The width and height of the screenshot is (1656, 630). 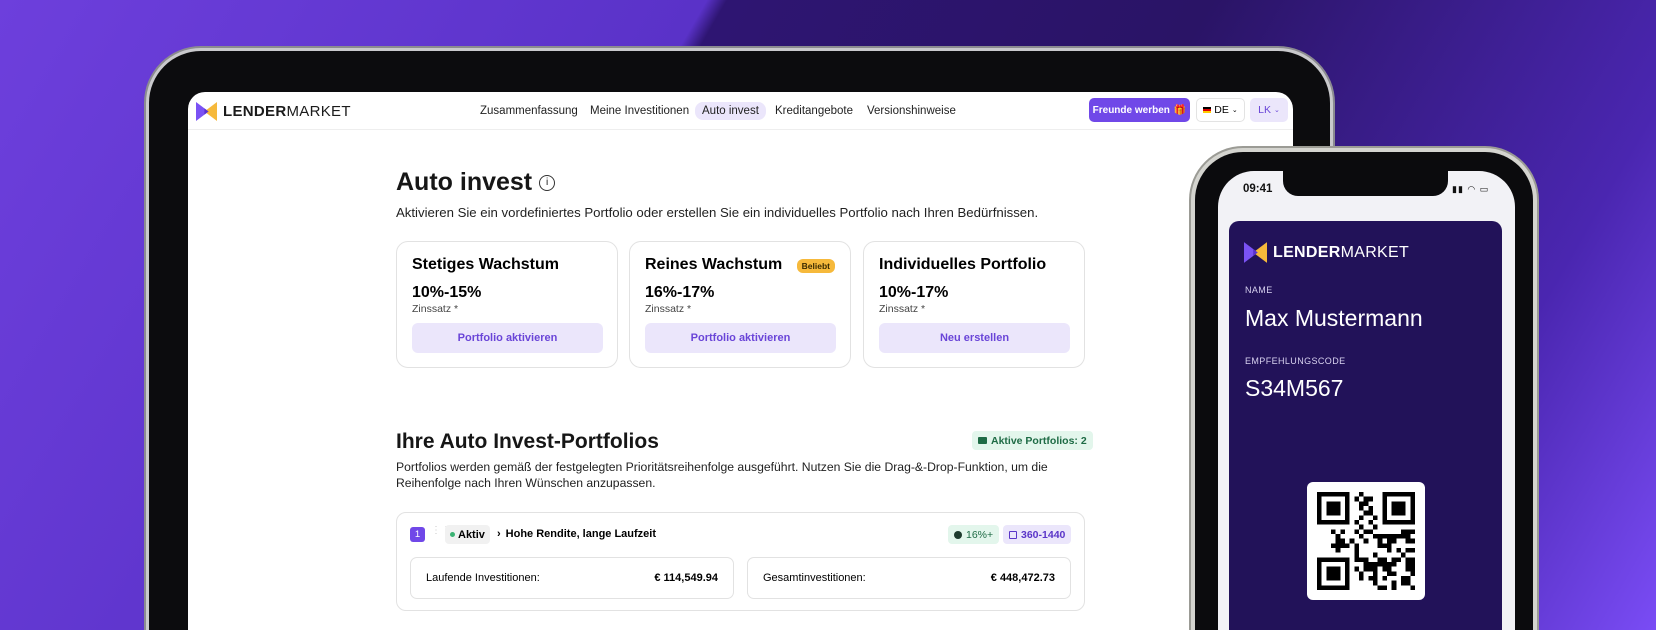 What do you see at coordinates (1264, 110) in the screenshot?
I see `user-initials: LK` at bounding box center [1264, 110].